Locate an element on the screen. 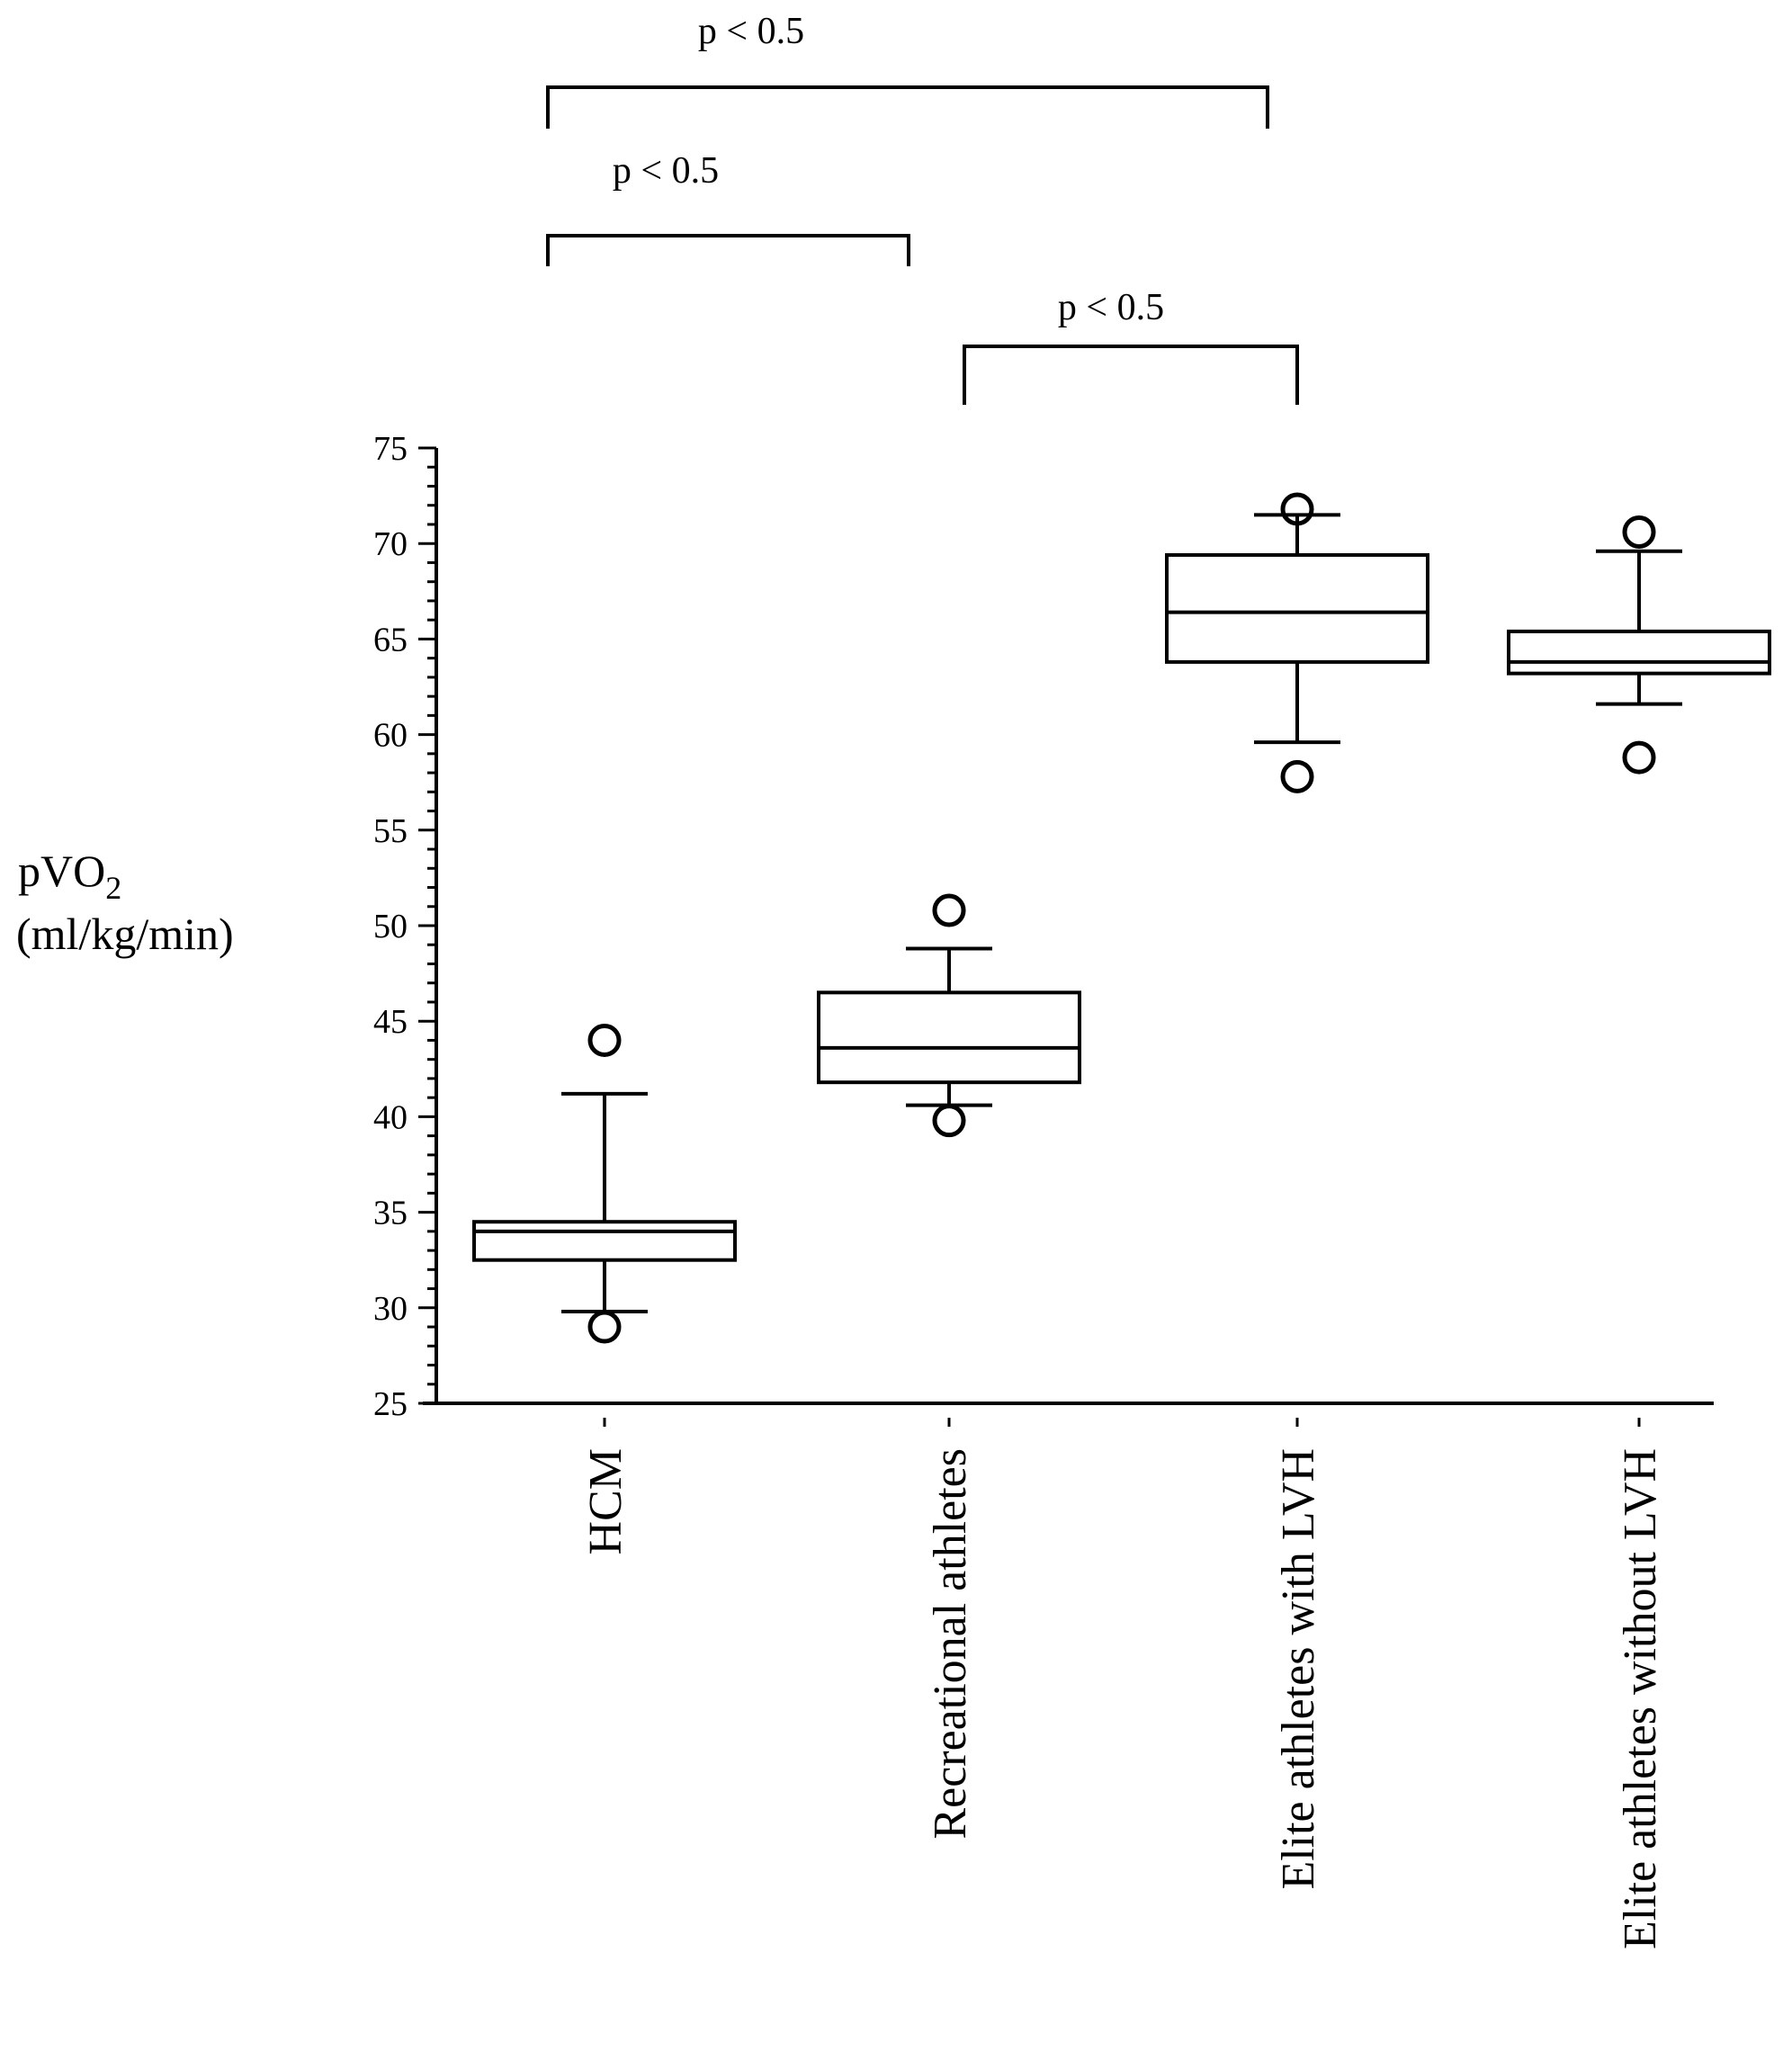 The image size is (1792, 2069). y-tick-label: 70 is located at coordinates (390, 544).